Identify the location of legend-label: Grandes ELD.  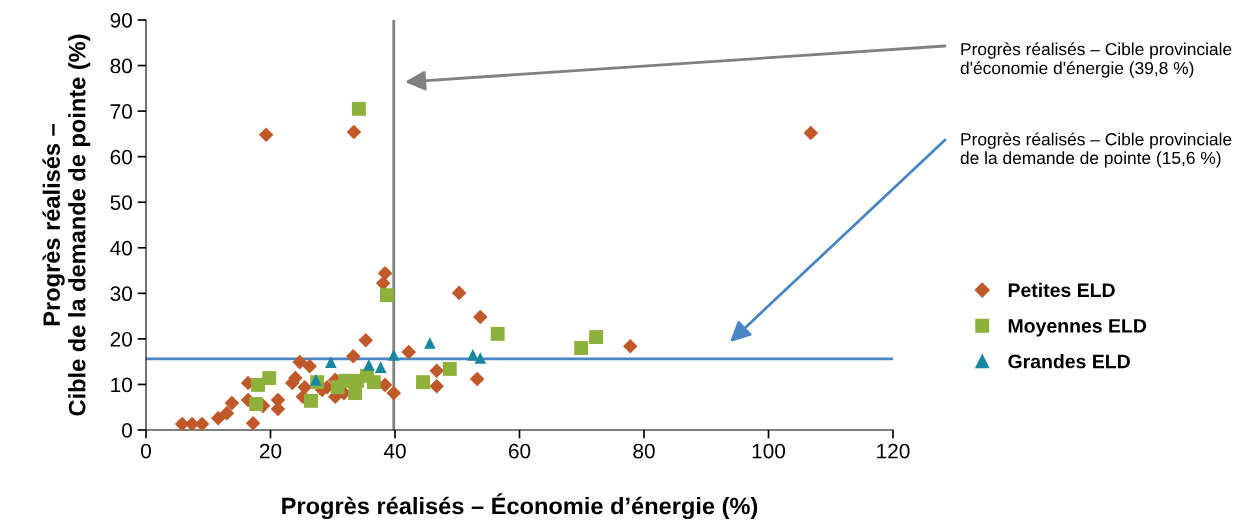
(1069, 361).